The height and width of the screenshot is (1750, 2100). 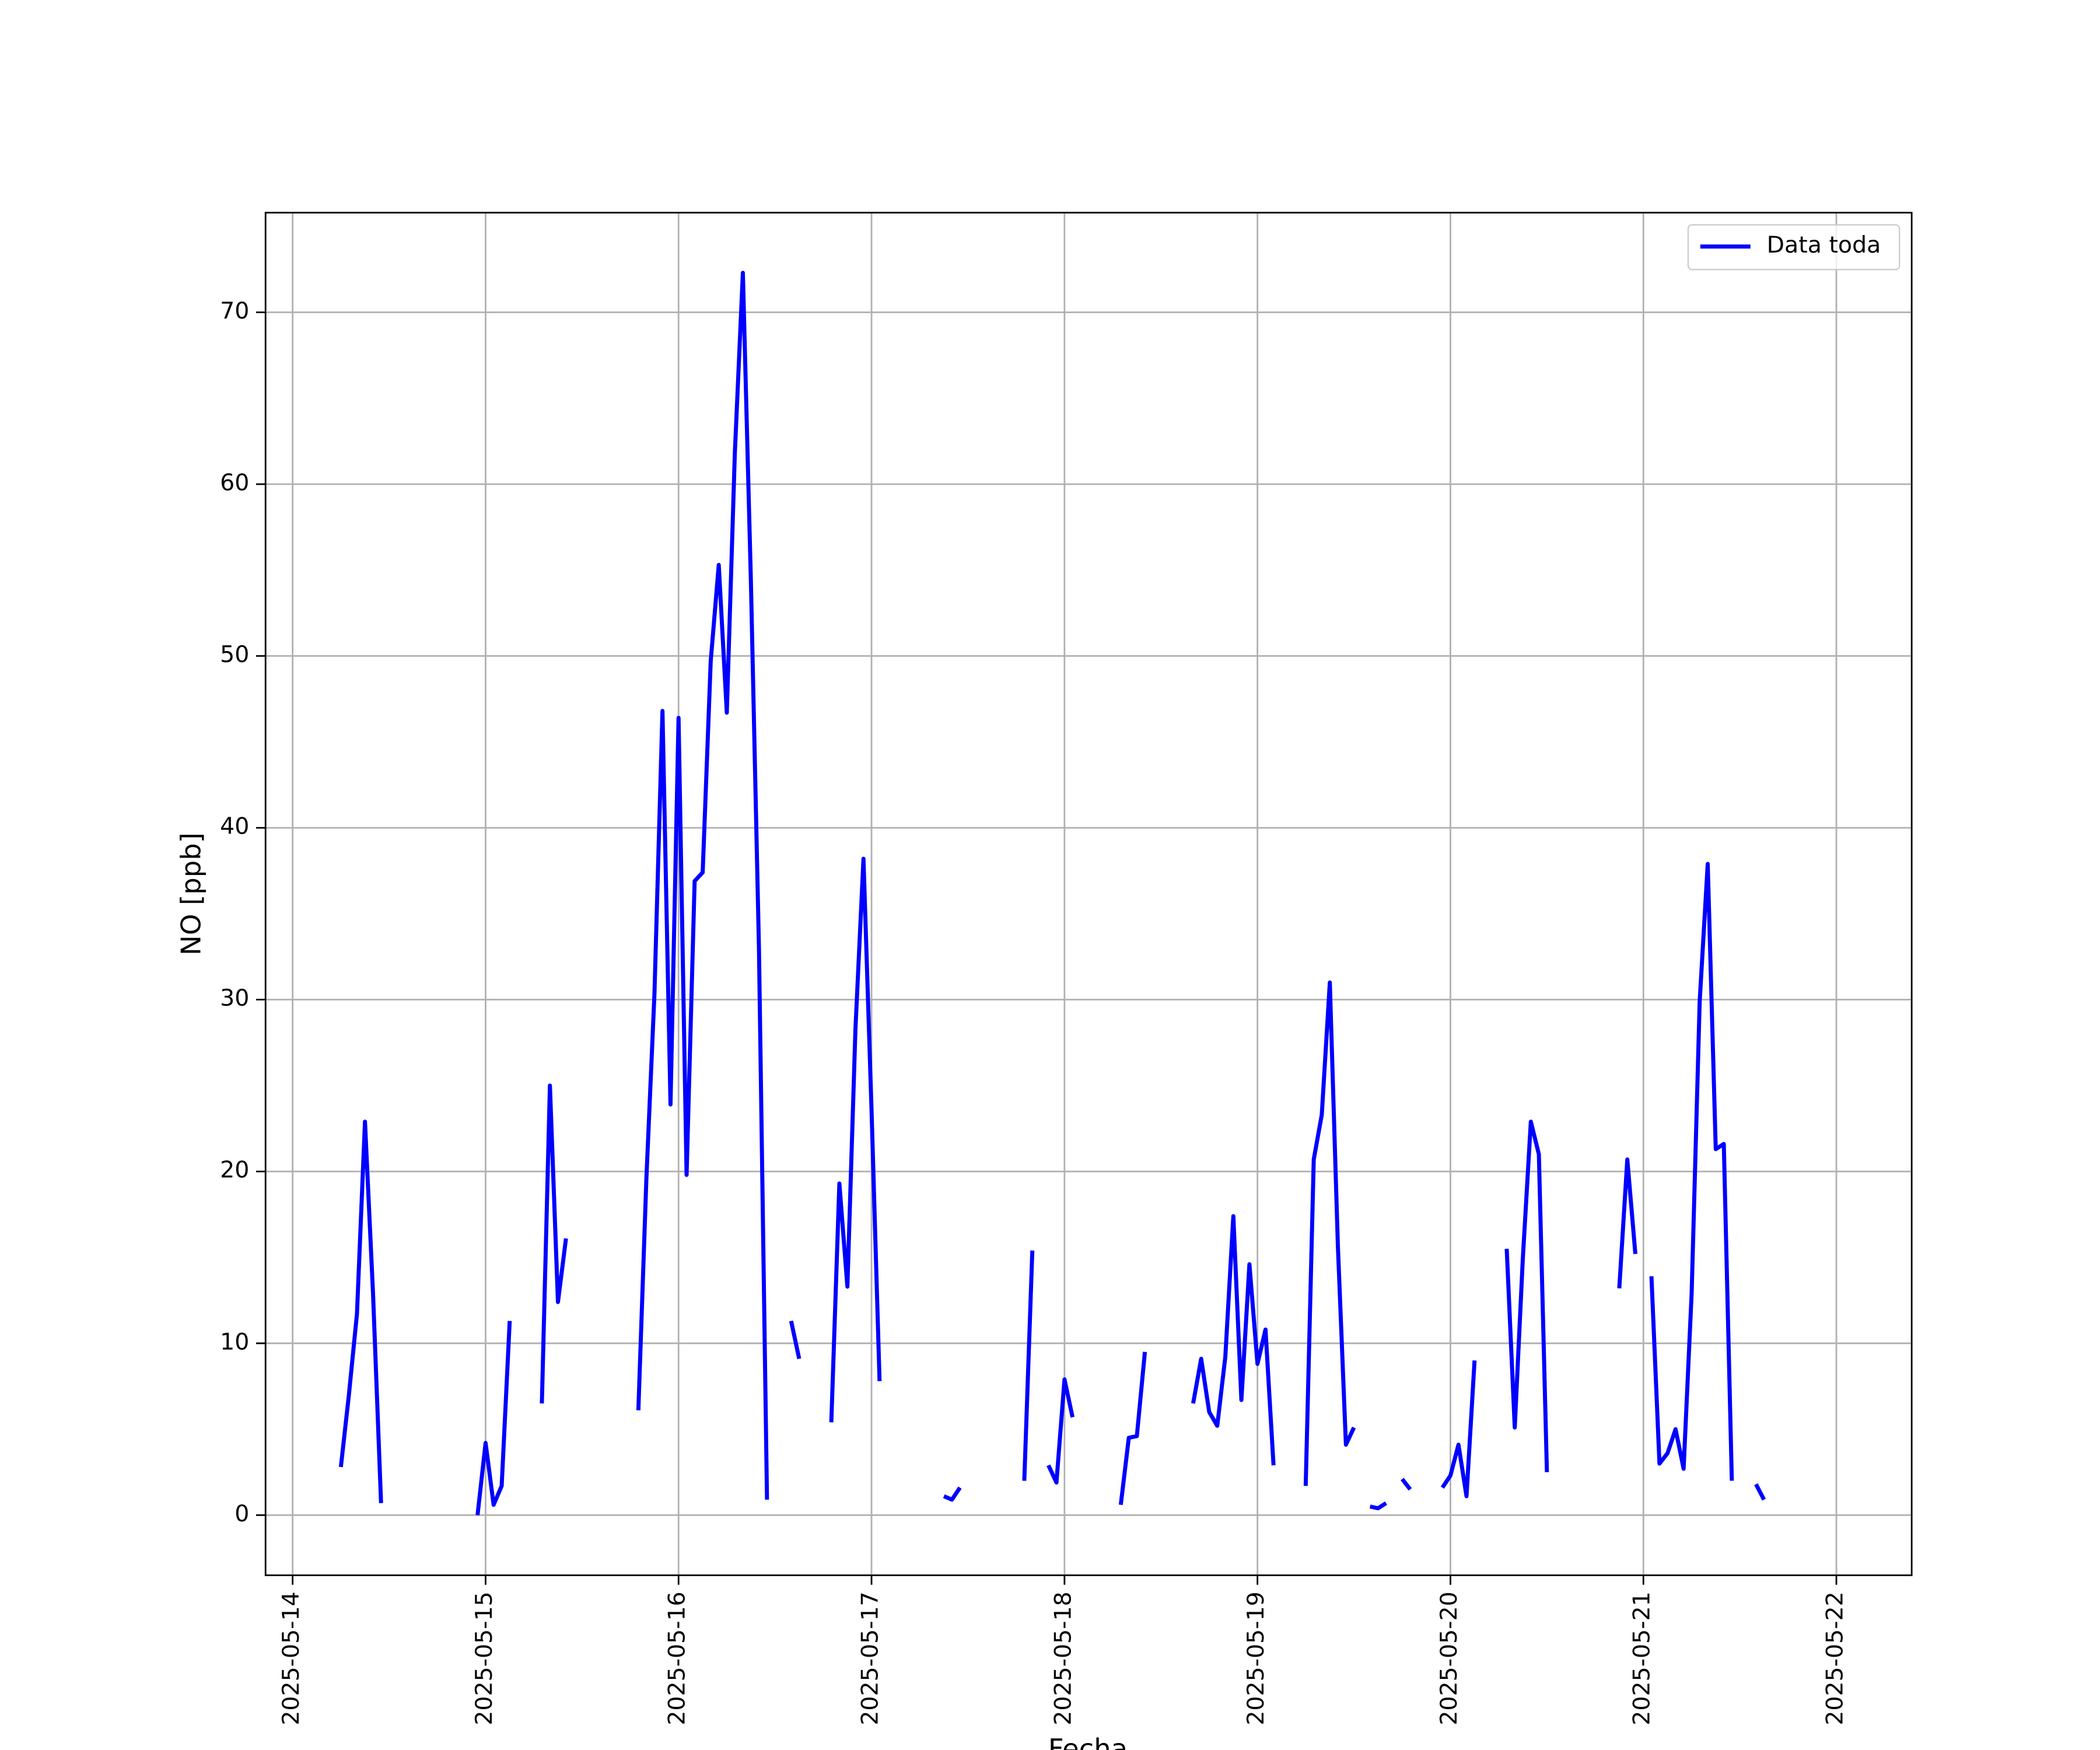 I want to click on x-tick-label: 2025-05-20, so click(x=1449, y=1658).